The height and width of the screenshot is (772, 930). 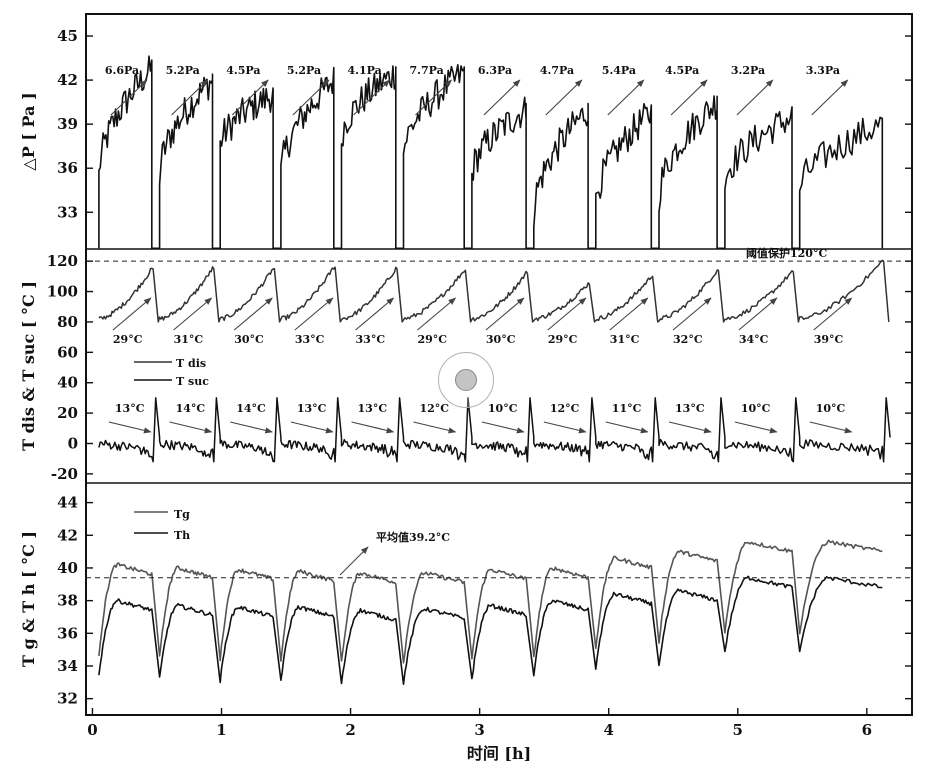 I want to click on legend-tdis-label: T dis, so click(x=191, y=363).